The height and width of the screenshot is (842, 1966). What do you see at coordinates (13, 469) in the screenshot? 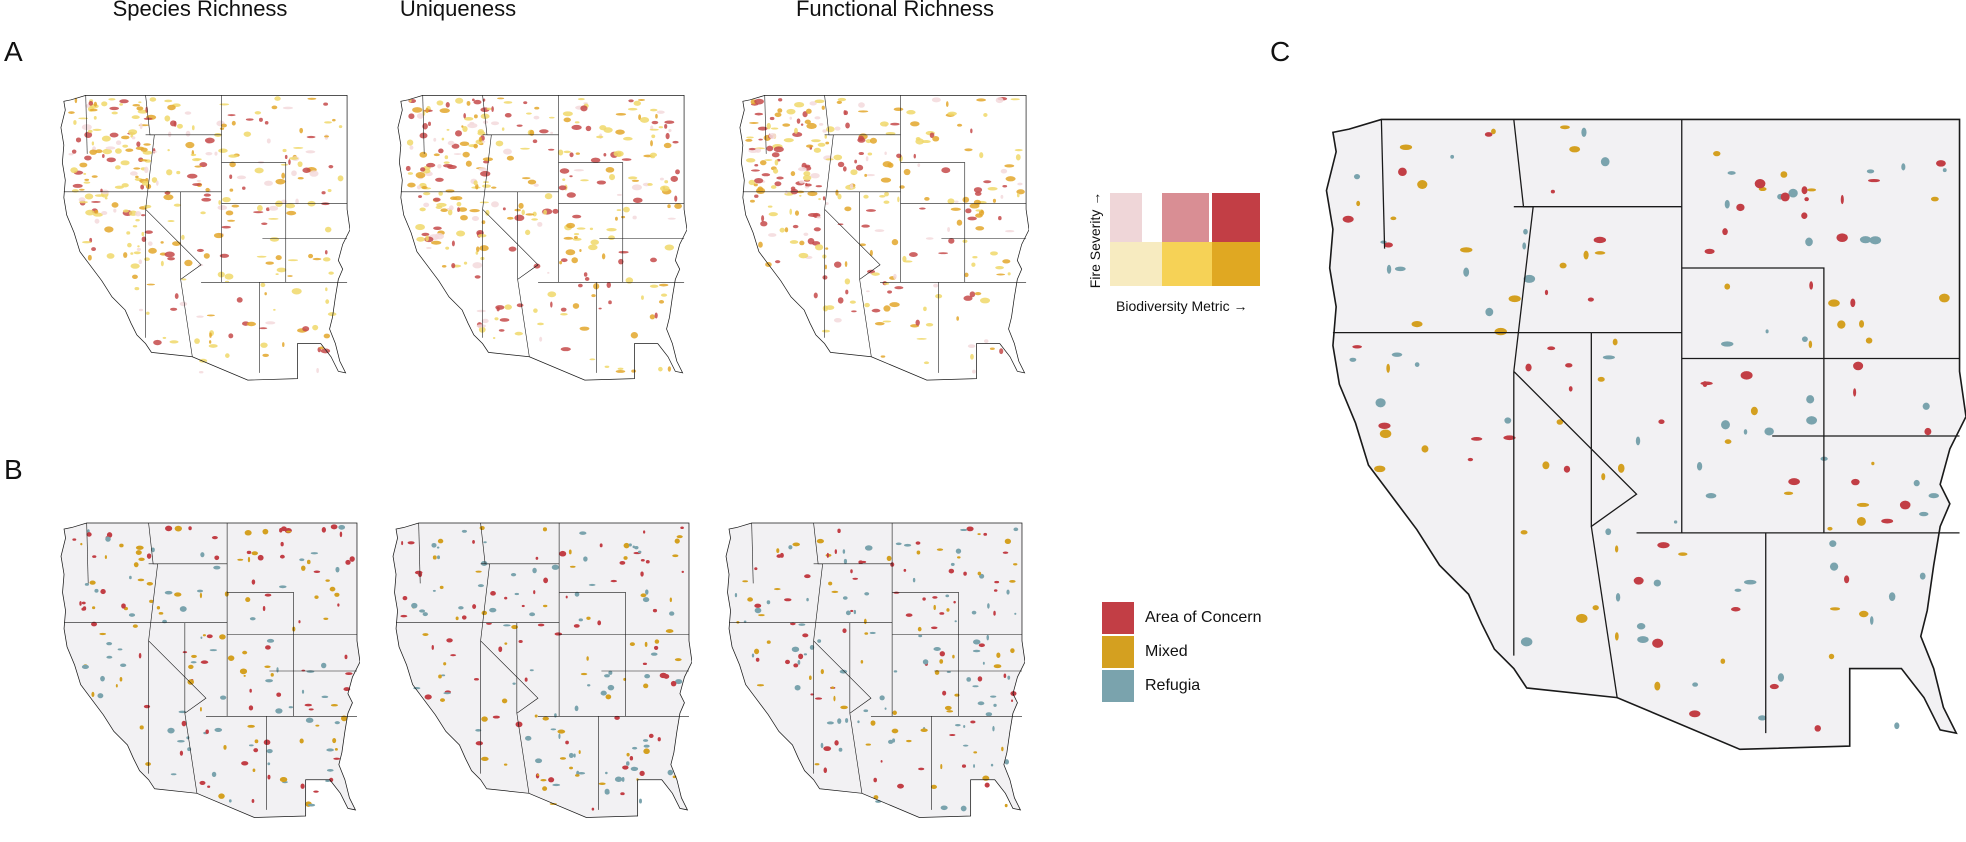
I see `panel-label-b: B` at bounding box center [13, 469].